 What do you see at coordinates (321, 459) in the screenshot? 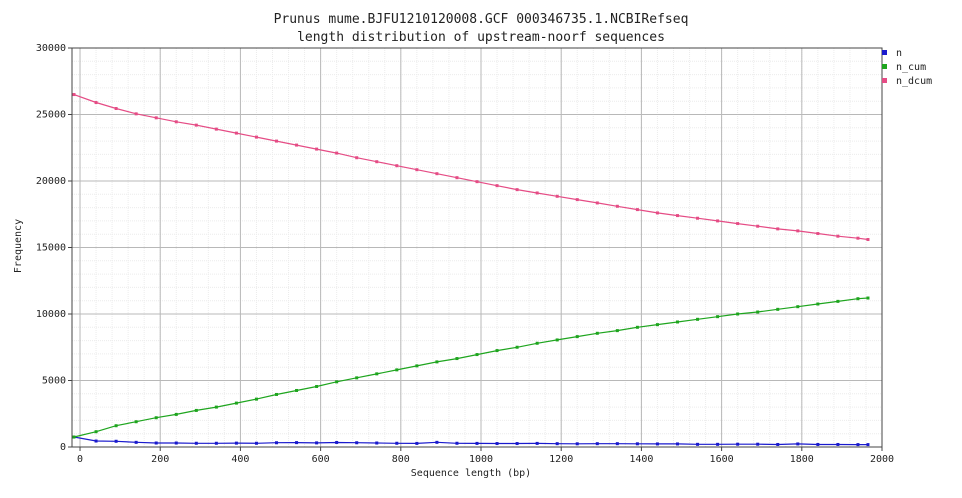
I see `x-tick-label: 600` at bounding box center [321, 459].